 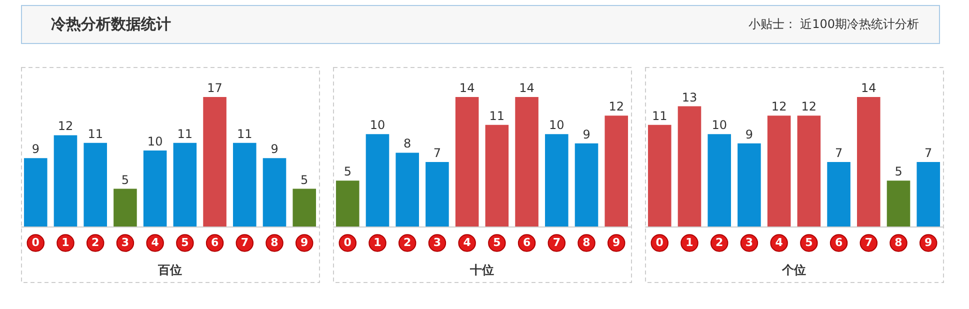 I want to click on x-axis-title: 百位, so click(x=169, y=270).